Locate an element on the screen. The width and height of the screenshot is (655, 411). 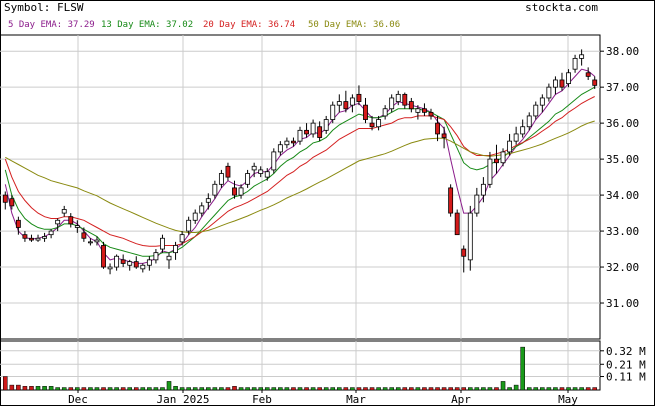
volume-tick-label: 0.32 M is located at coordinates (626, 351).